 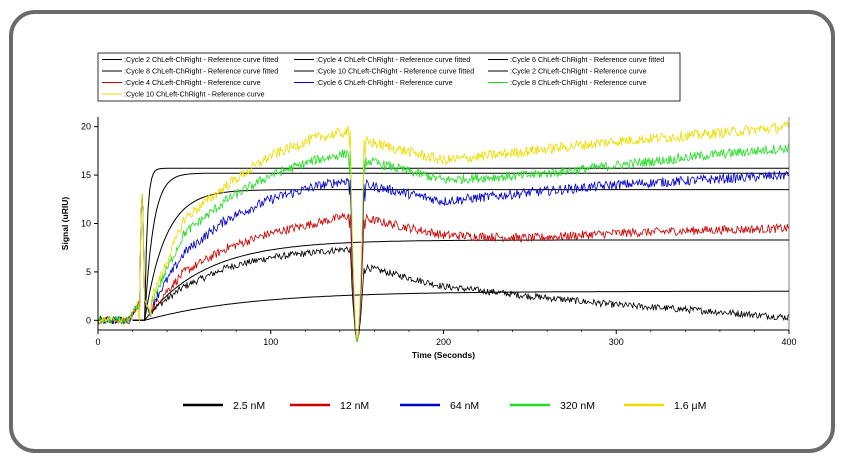 What do you see at coordinates (690, 406) in the screenshot?
I see `bottom-legend-label: 1.6 μM` at bounding box center [690, 406].